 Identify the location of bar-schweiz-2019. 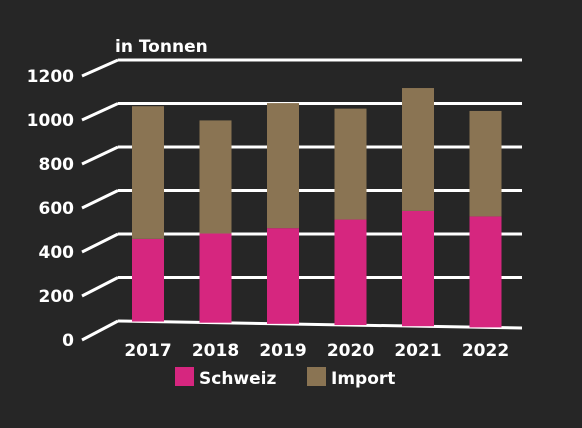
(283, 276).